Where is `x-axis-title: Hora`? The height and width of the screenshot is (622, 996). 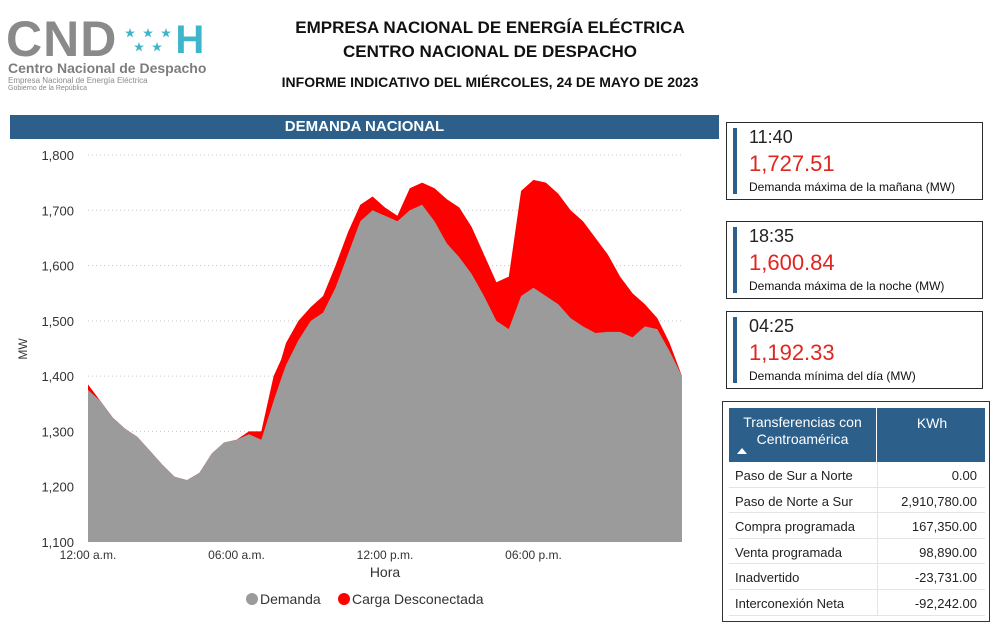 x-axis-title: Hora is located at coordinates (385, 572).